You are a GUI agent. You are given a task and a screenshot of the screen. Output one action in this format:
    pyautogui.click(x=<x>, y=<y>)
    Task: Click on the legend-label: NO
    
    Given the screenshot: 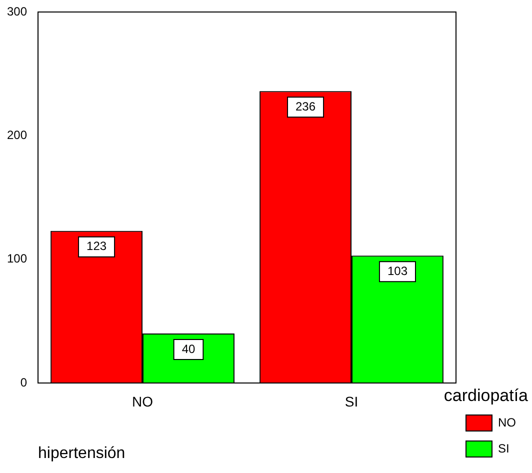 What is the action you would take?
    pyautogui.click(x=507, y=422)
    